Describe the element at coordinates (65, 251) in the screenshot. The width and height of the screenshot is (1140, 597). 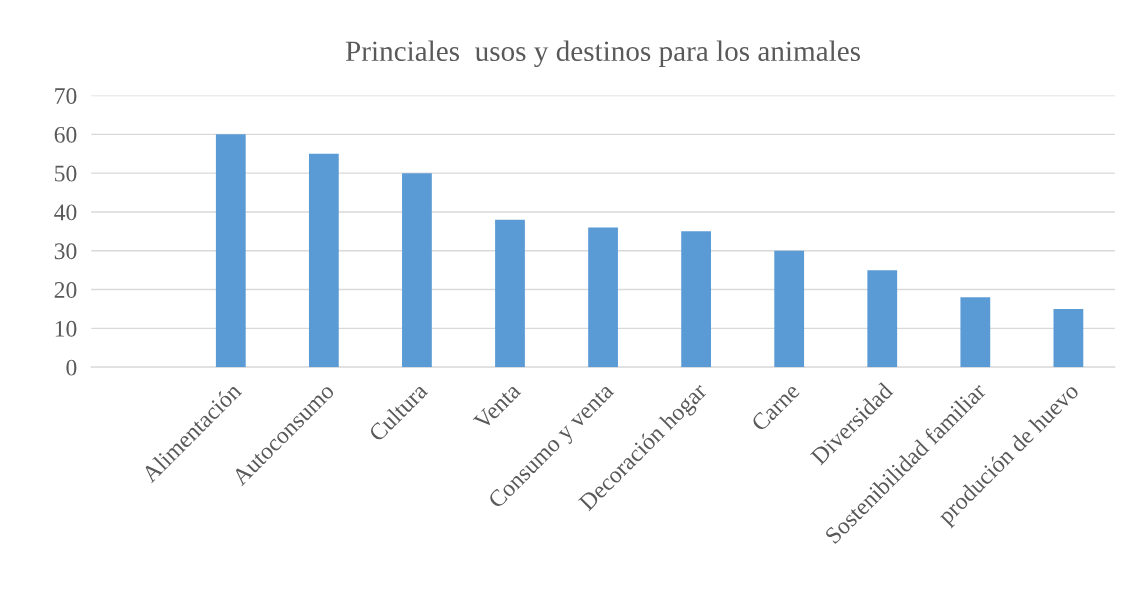
I see `y-tick-label: 30` at that location.